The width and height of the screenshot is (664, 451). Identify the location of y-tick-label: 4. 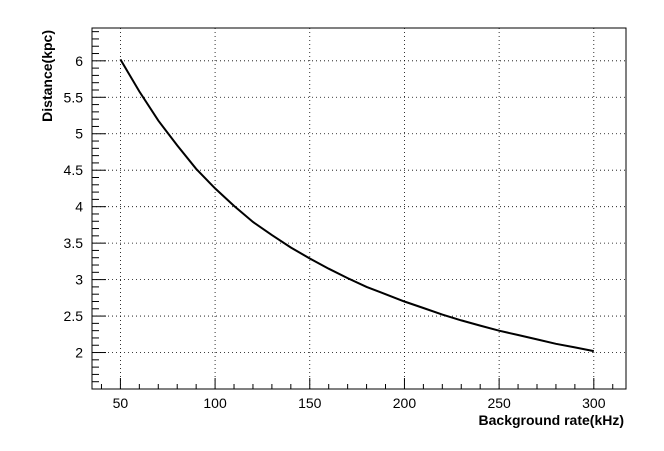
(79, 207).